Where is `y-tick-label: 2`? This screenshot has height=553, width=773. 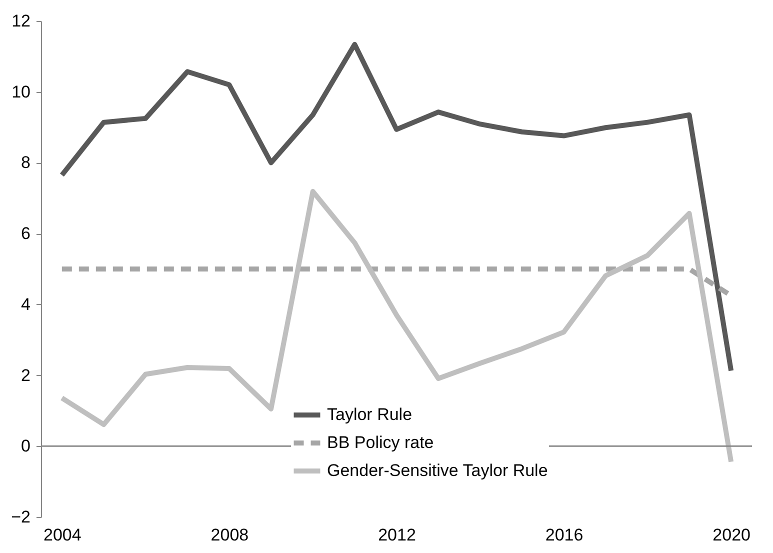 y-tick-label: 2 is located at coordinates (25, 375).